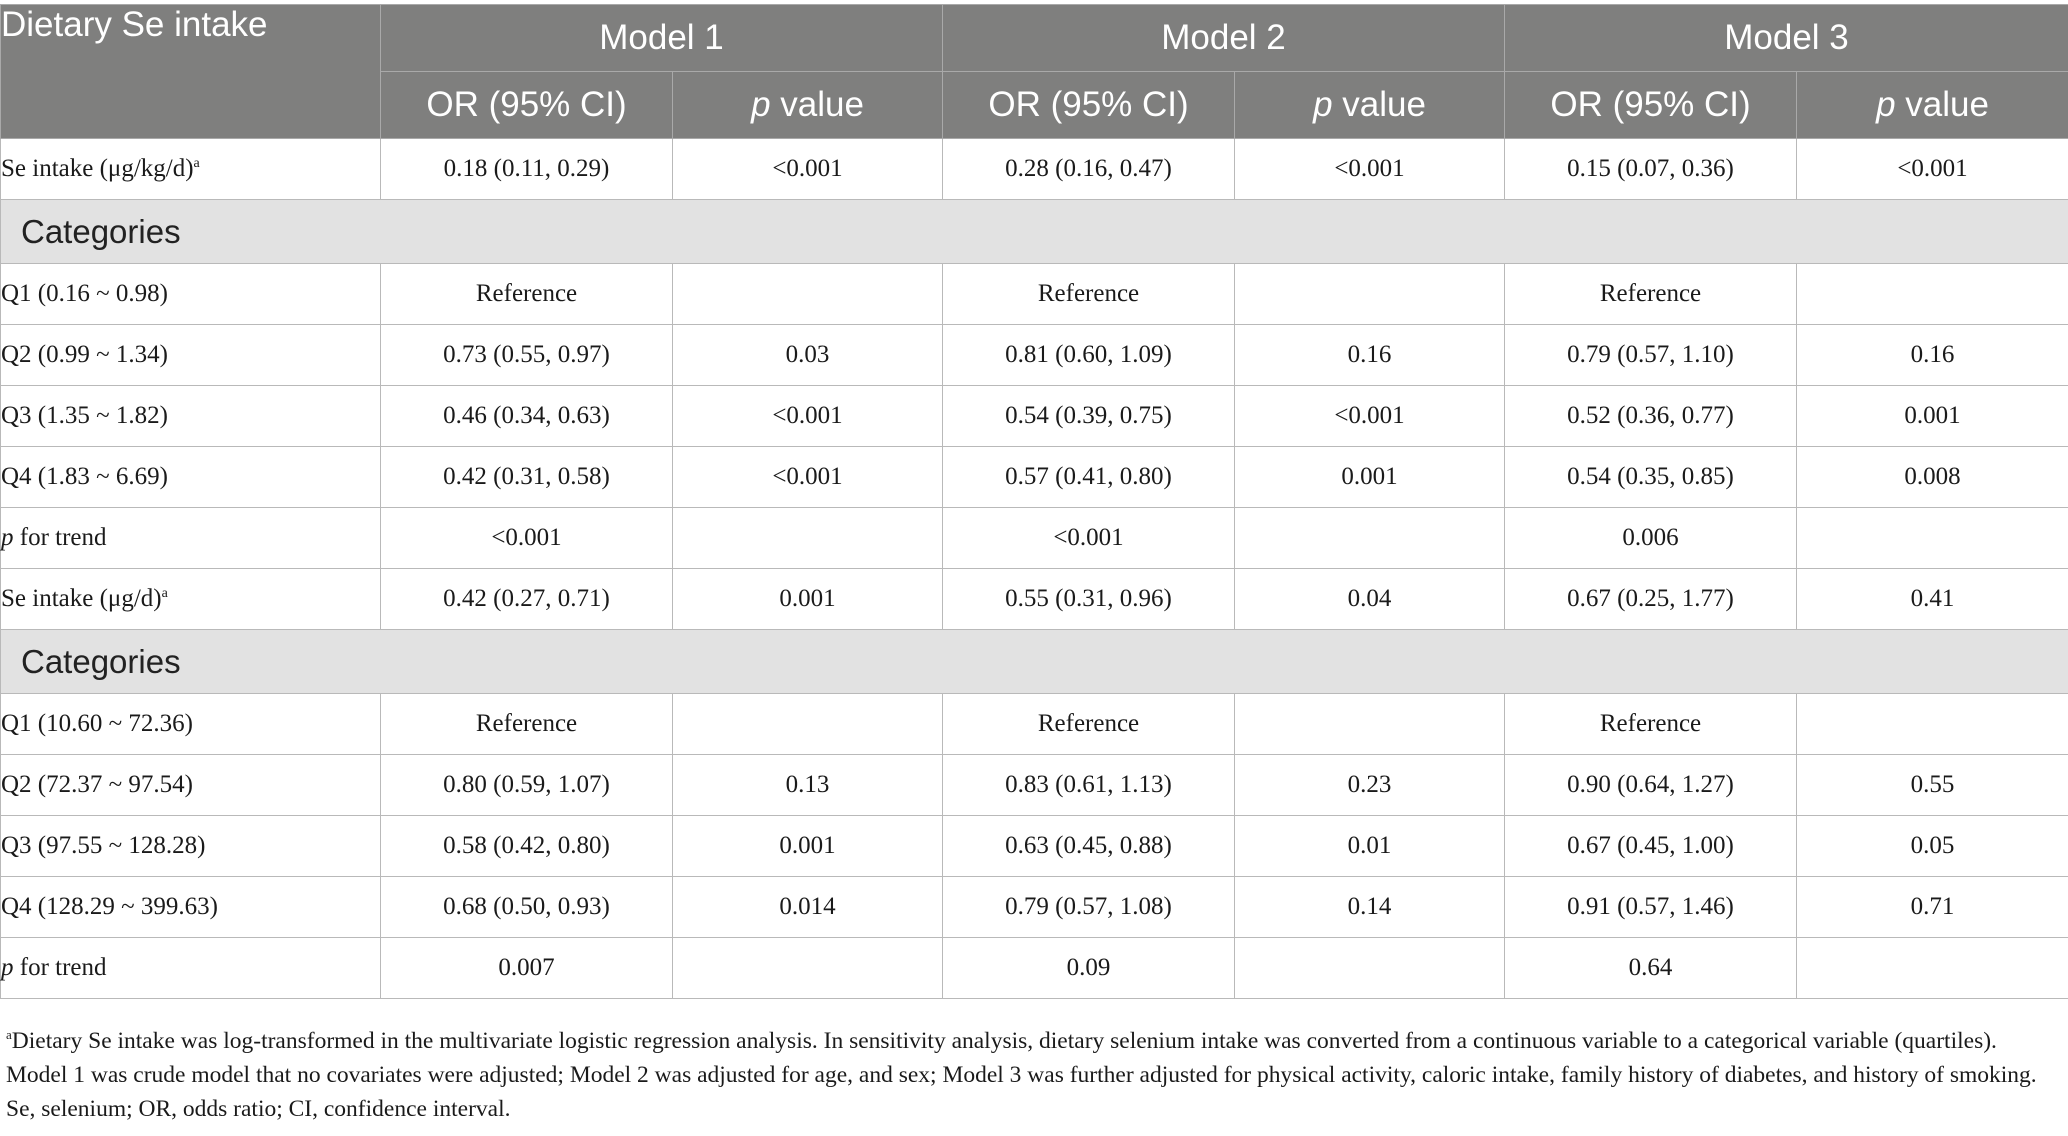  Describe the element at coordinates (1650, 355) in the screenshot. I see `or-cell: 0.79 (0.57, 1.10)` at that location.